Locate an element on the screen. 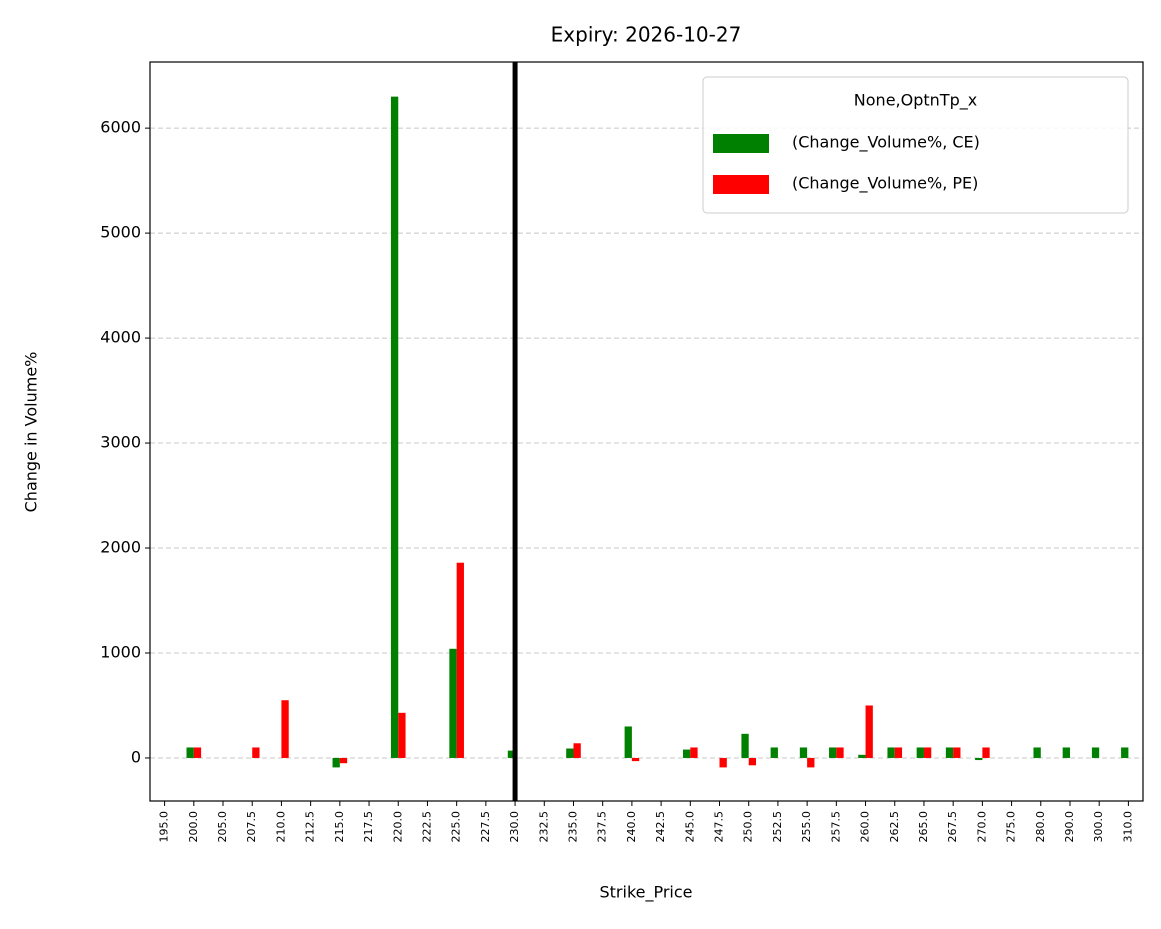  x-tick-label: 290.0 is located at coordinates (1069, 827).